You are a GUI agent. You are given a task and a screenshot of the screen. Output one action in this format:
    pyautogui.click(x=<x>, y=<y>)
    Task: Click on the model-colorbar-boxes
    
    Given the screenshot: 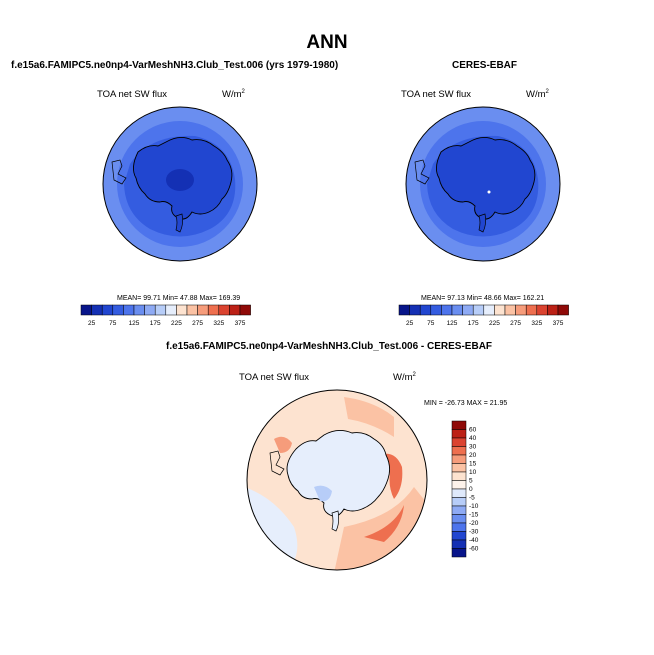 What is the action you would take?
    pyautogui.click(x=165, y=310)
    